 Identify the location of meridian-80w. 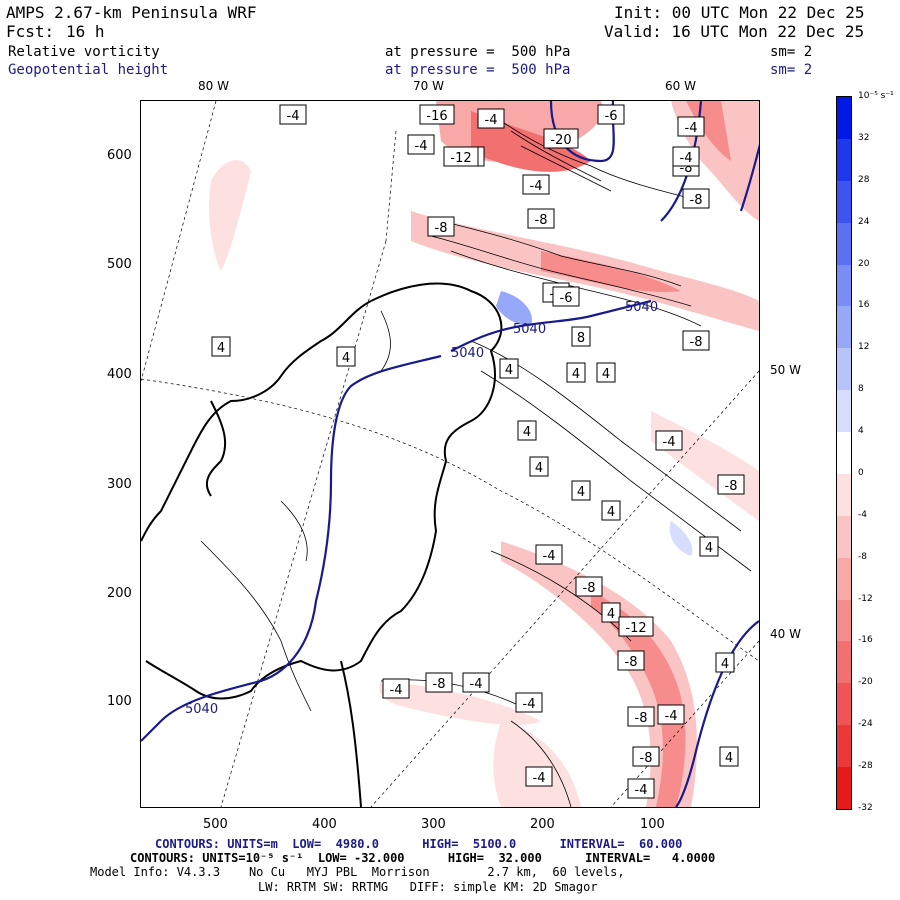
(178, 241).